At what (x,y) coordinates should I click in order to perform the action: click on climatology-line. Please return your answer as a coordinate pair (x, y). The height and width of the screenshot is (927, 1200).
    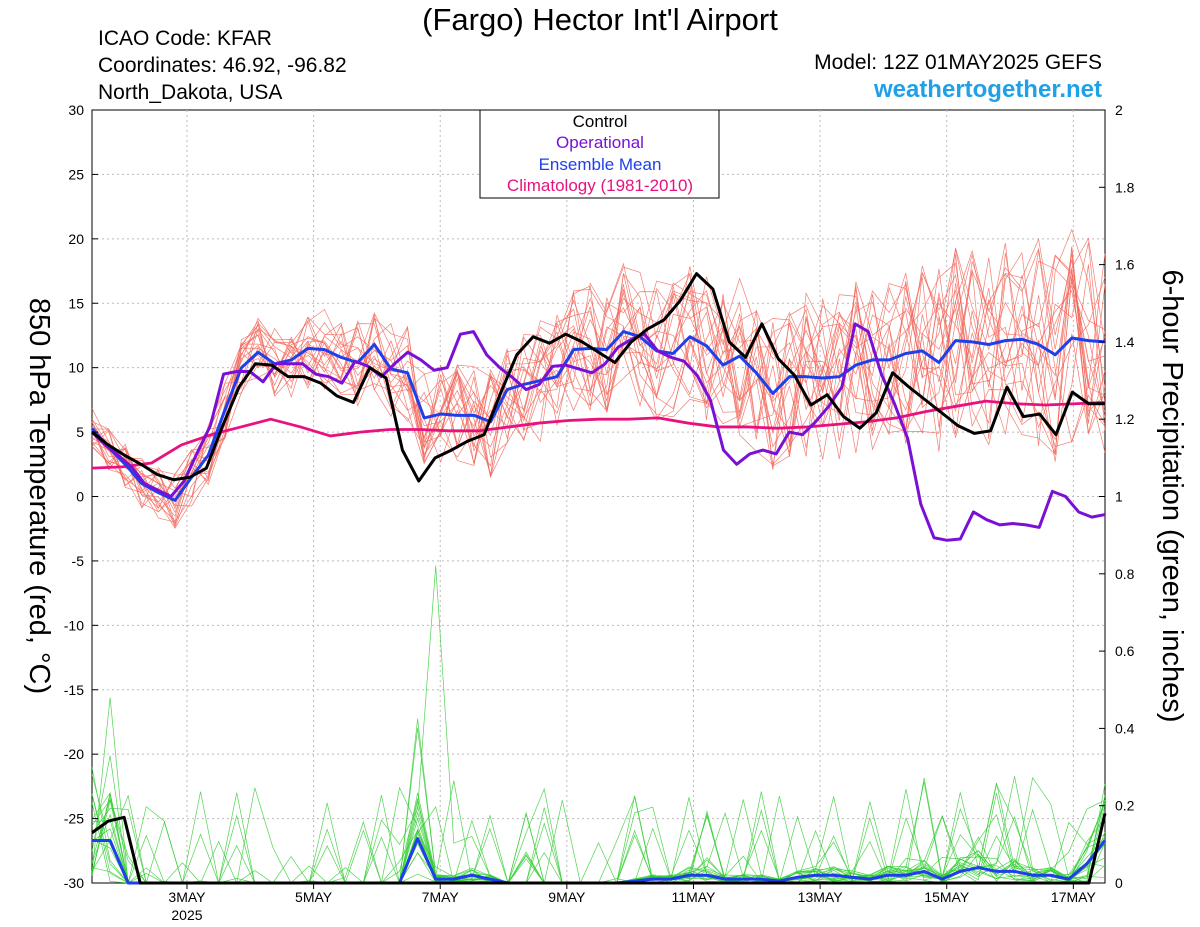
    Looking at the image, I should click on (598, 434).